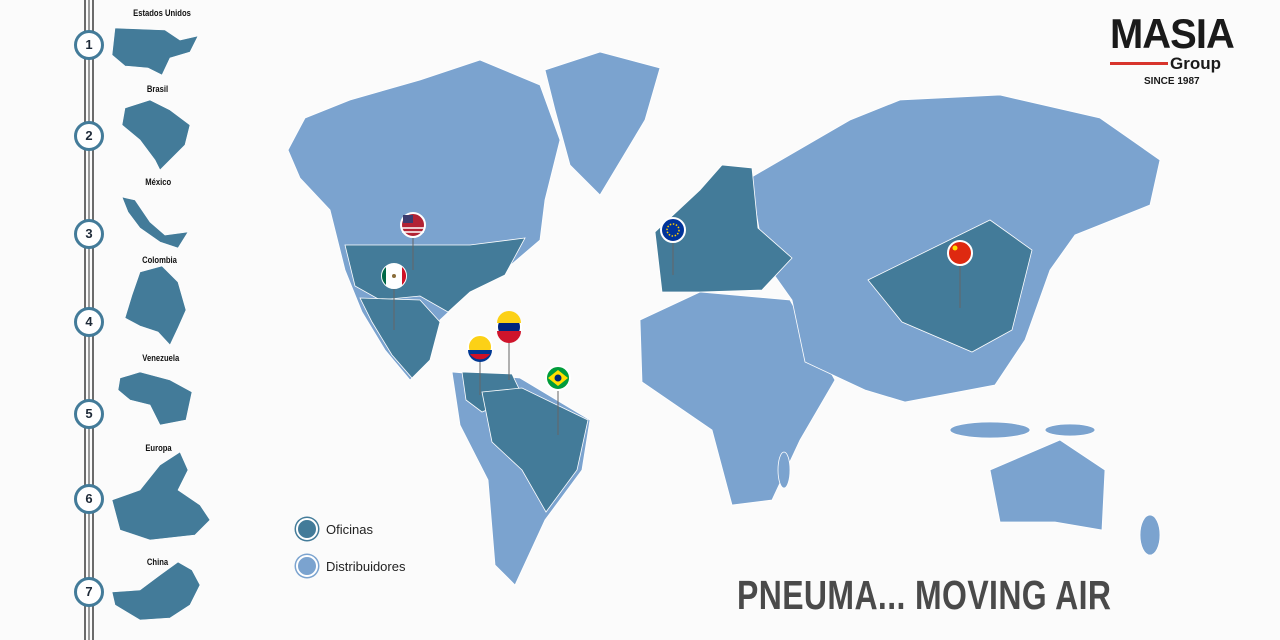 The width and height of the screenshot is (1280, 640). Describe the element at coordinates (924, 595) in the screenshot. I see `slogan: PNEUMA... MOVING AIR` at that location.